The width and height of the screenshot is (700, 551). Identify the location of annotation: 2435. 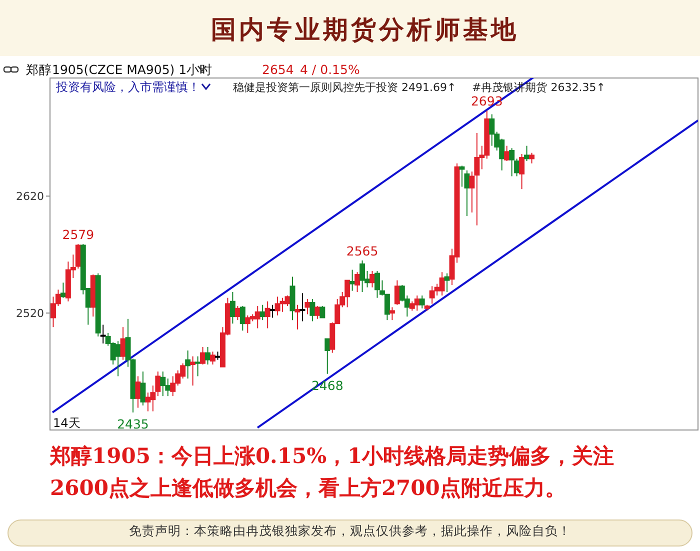
(133, 424).